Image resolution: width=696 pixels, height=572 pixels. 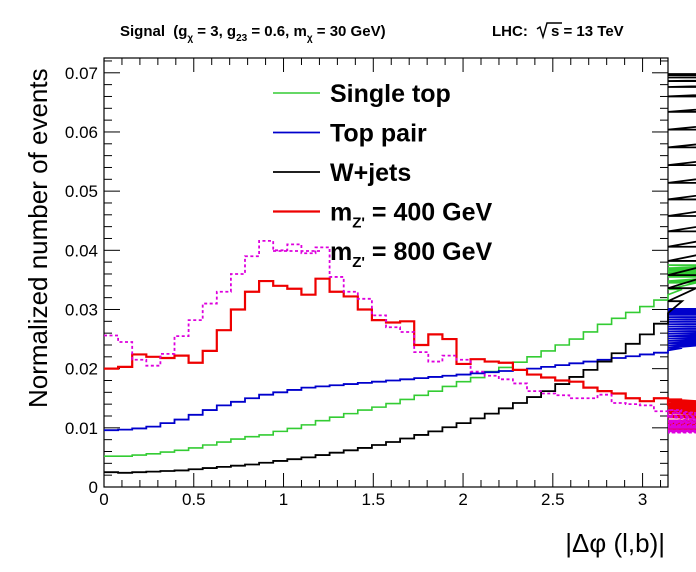 I want to click on x-tick-label: 2.5, so click(x=553, y=499).